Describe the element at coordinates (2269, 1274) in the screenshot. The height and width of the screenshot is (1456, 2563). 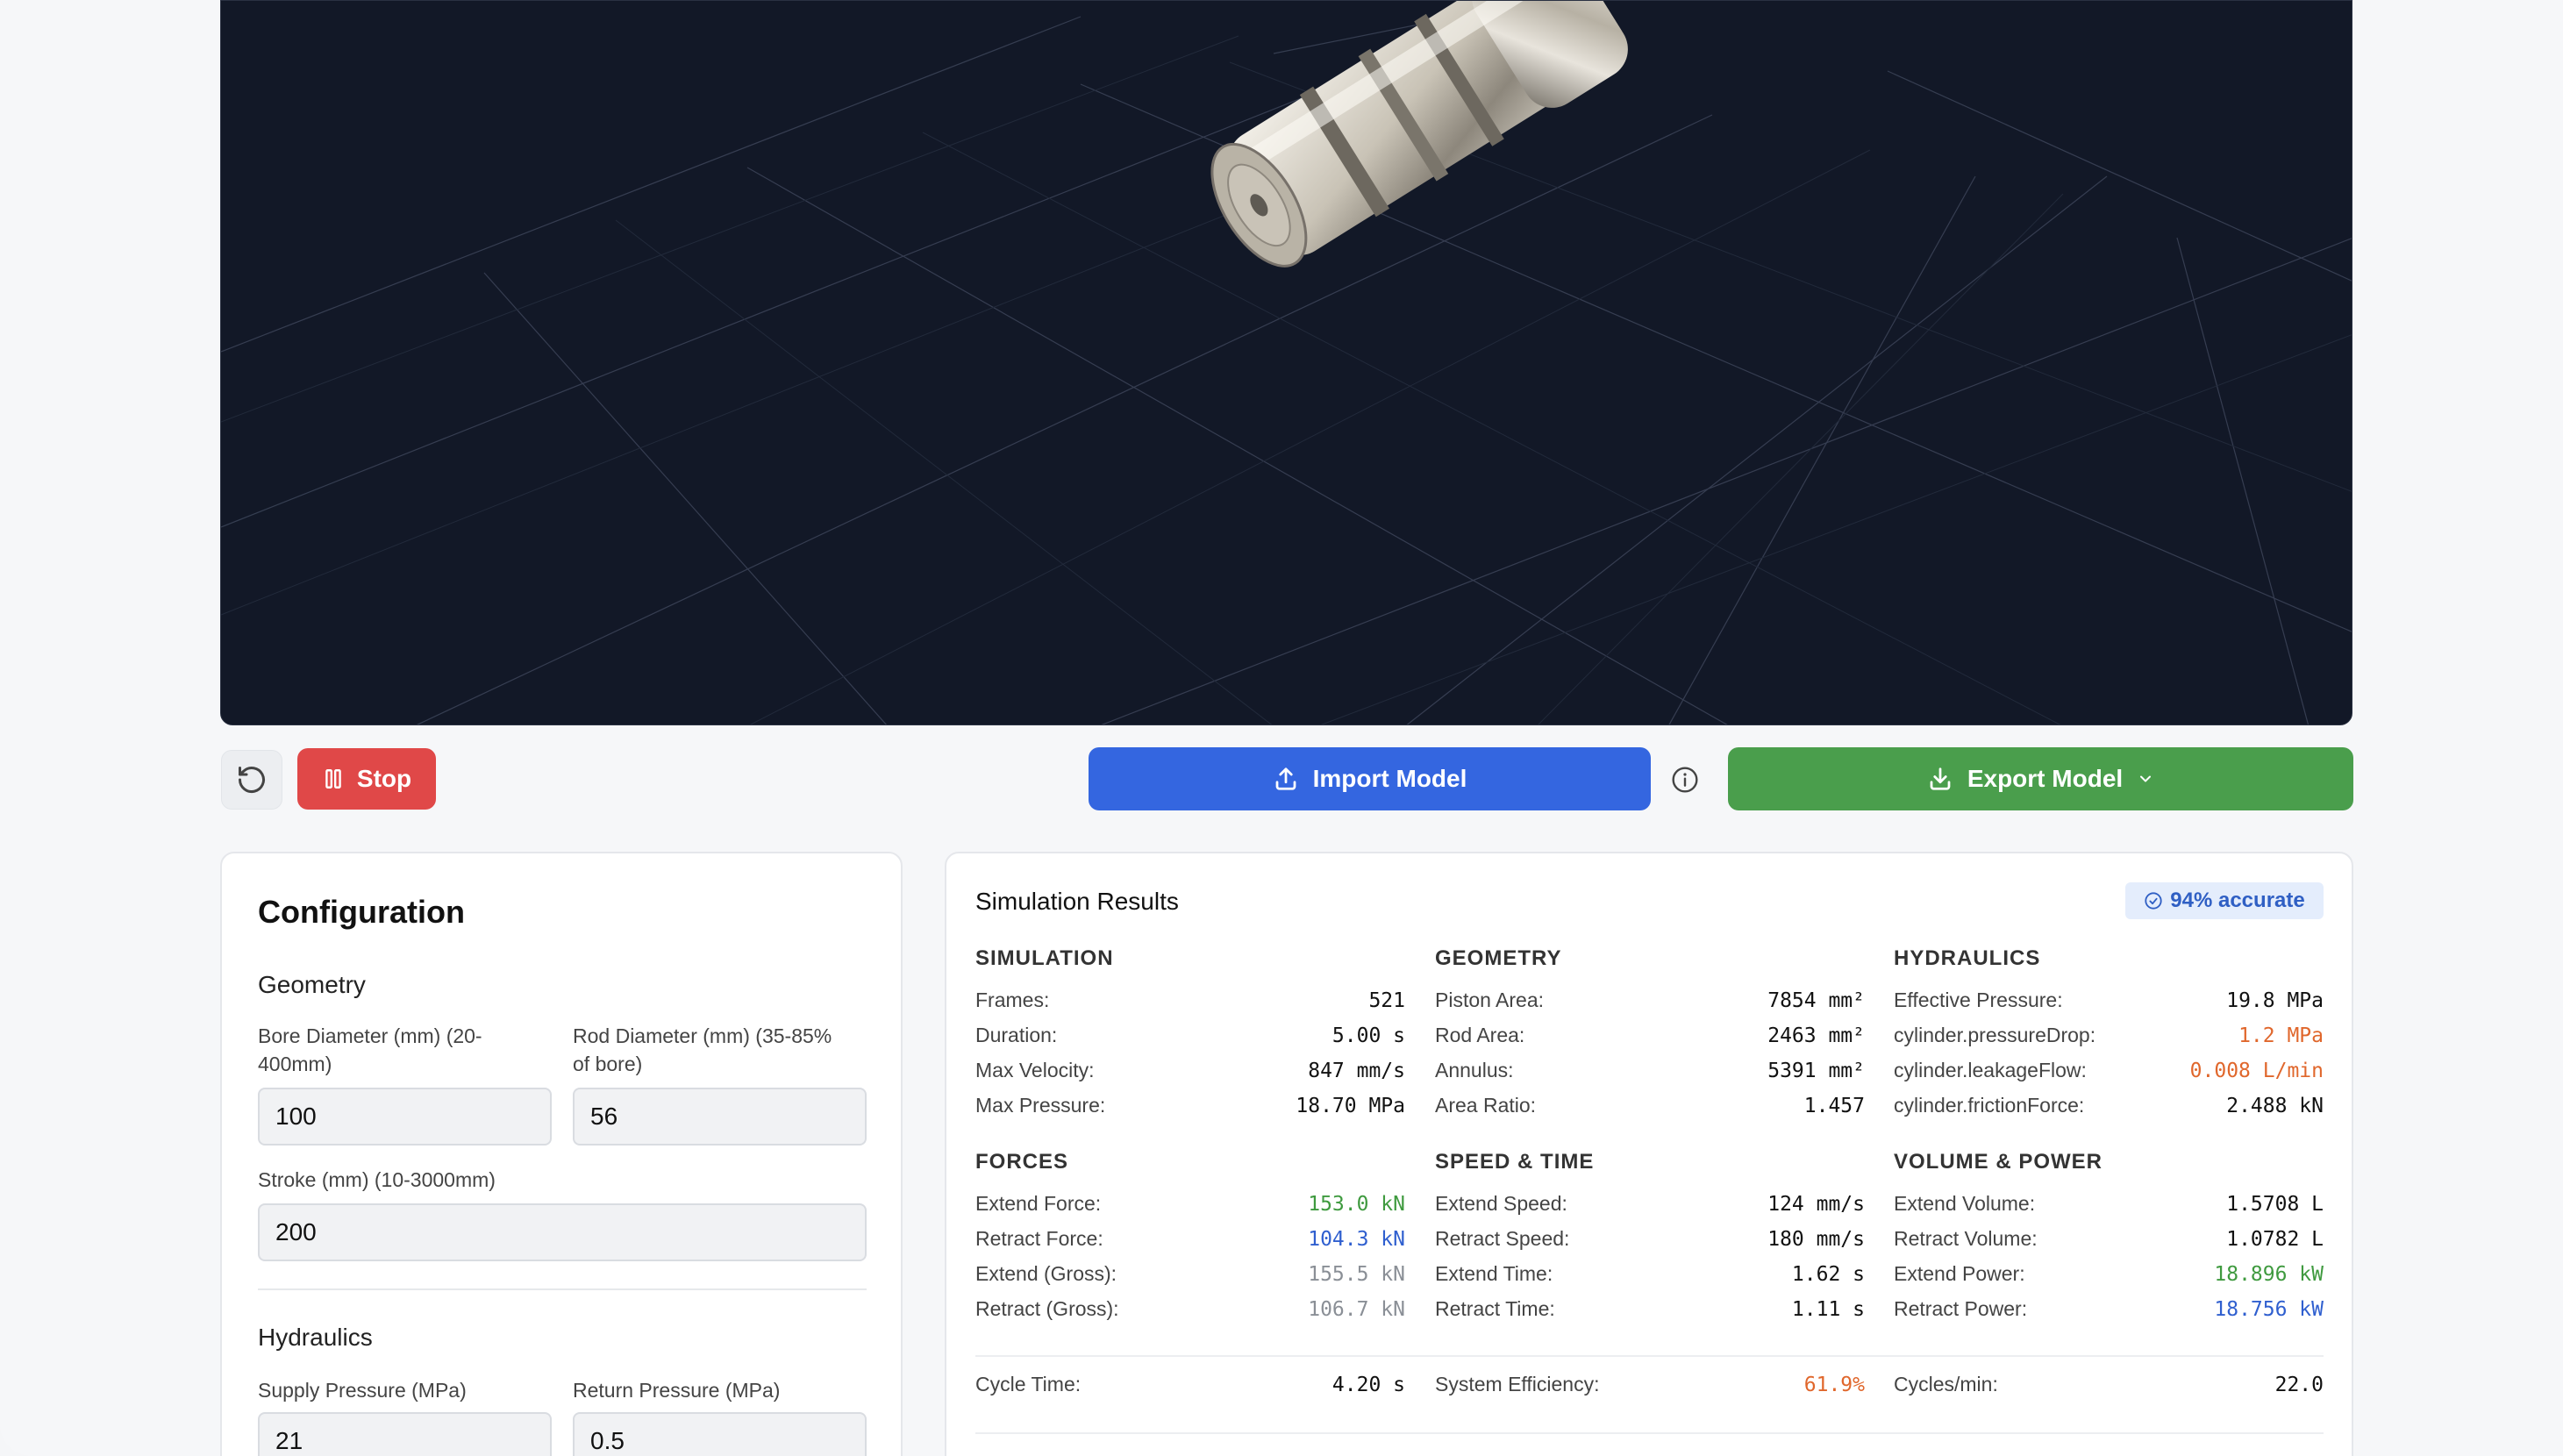
I see `result-value: 18.896 kW` at that location.